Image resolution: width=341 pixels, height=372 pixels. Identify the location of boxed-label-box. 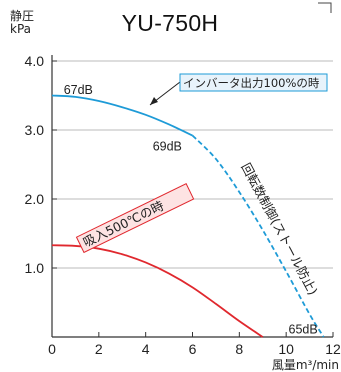
(253, 82).